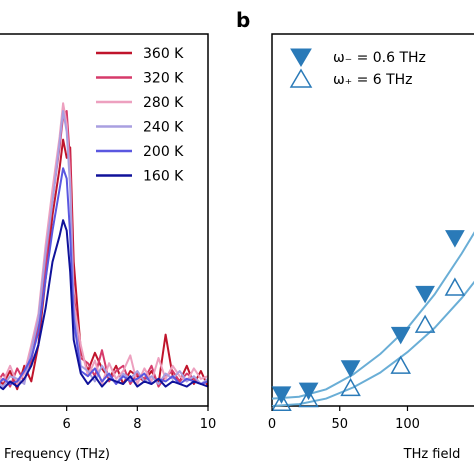 The width and height of the screenshot is (474, 474). I want to click on panel-a-xtick-label-1: 8, so click(137, 424).